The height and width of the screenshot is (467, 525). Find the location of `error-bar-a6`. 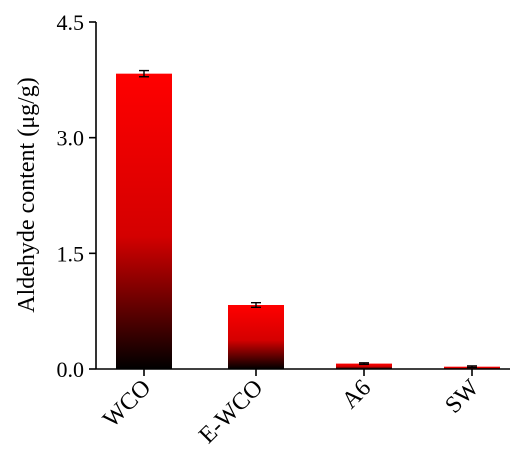

error-bar-a6 is located at coordinates (364, 364).